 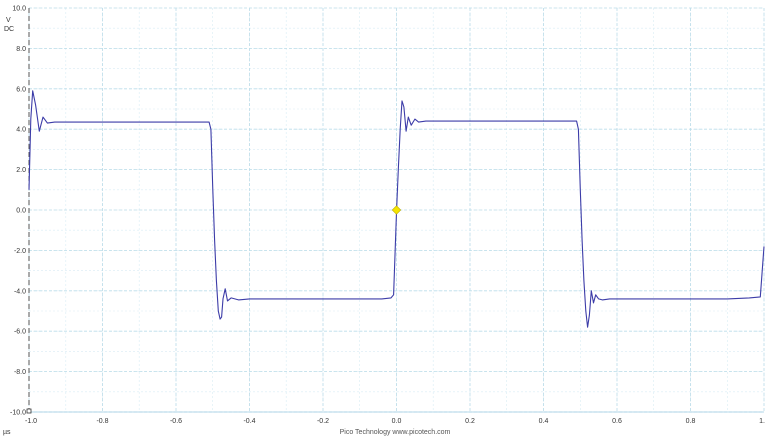 I want to click on x-tick-label: 0.0, so click(x=397, y=421).